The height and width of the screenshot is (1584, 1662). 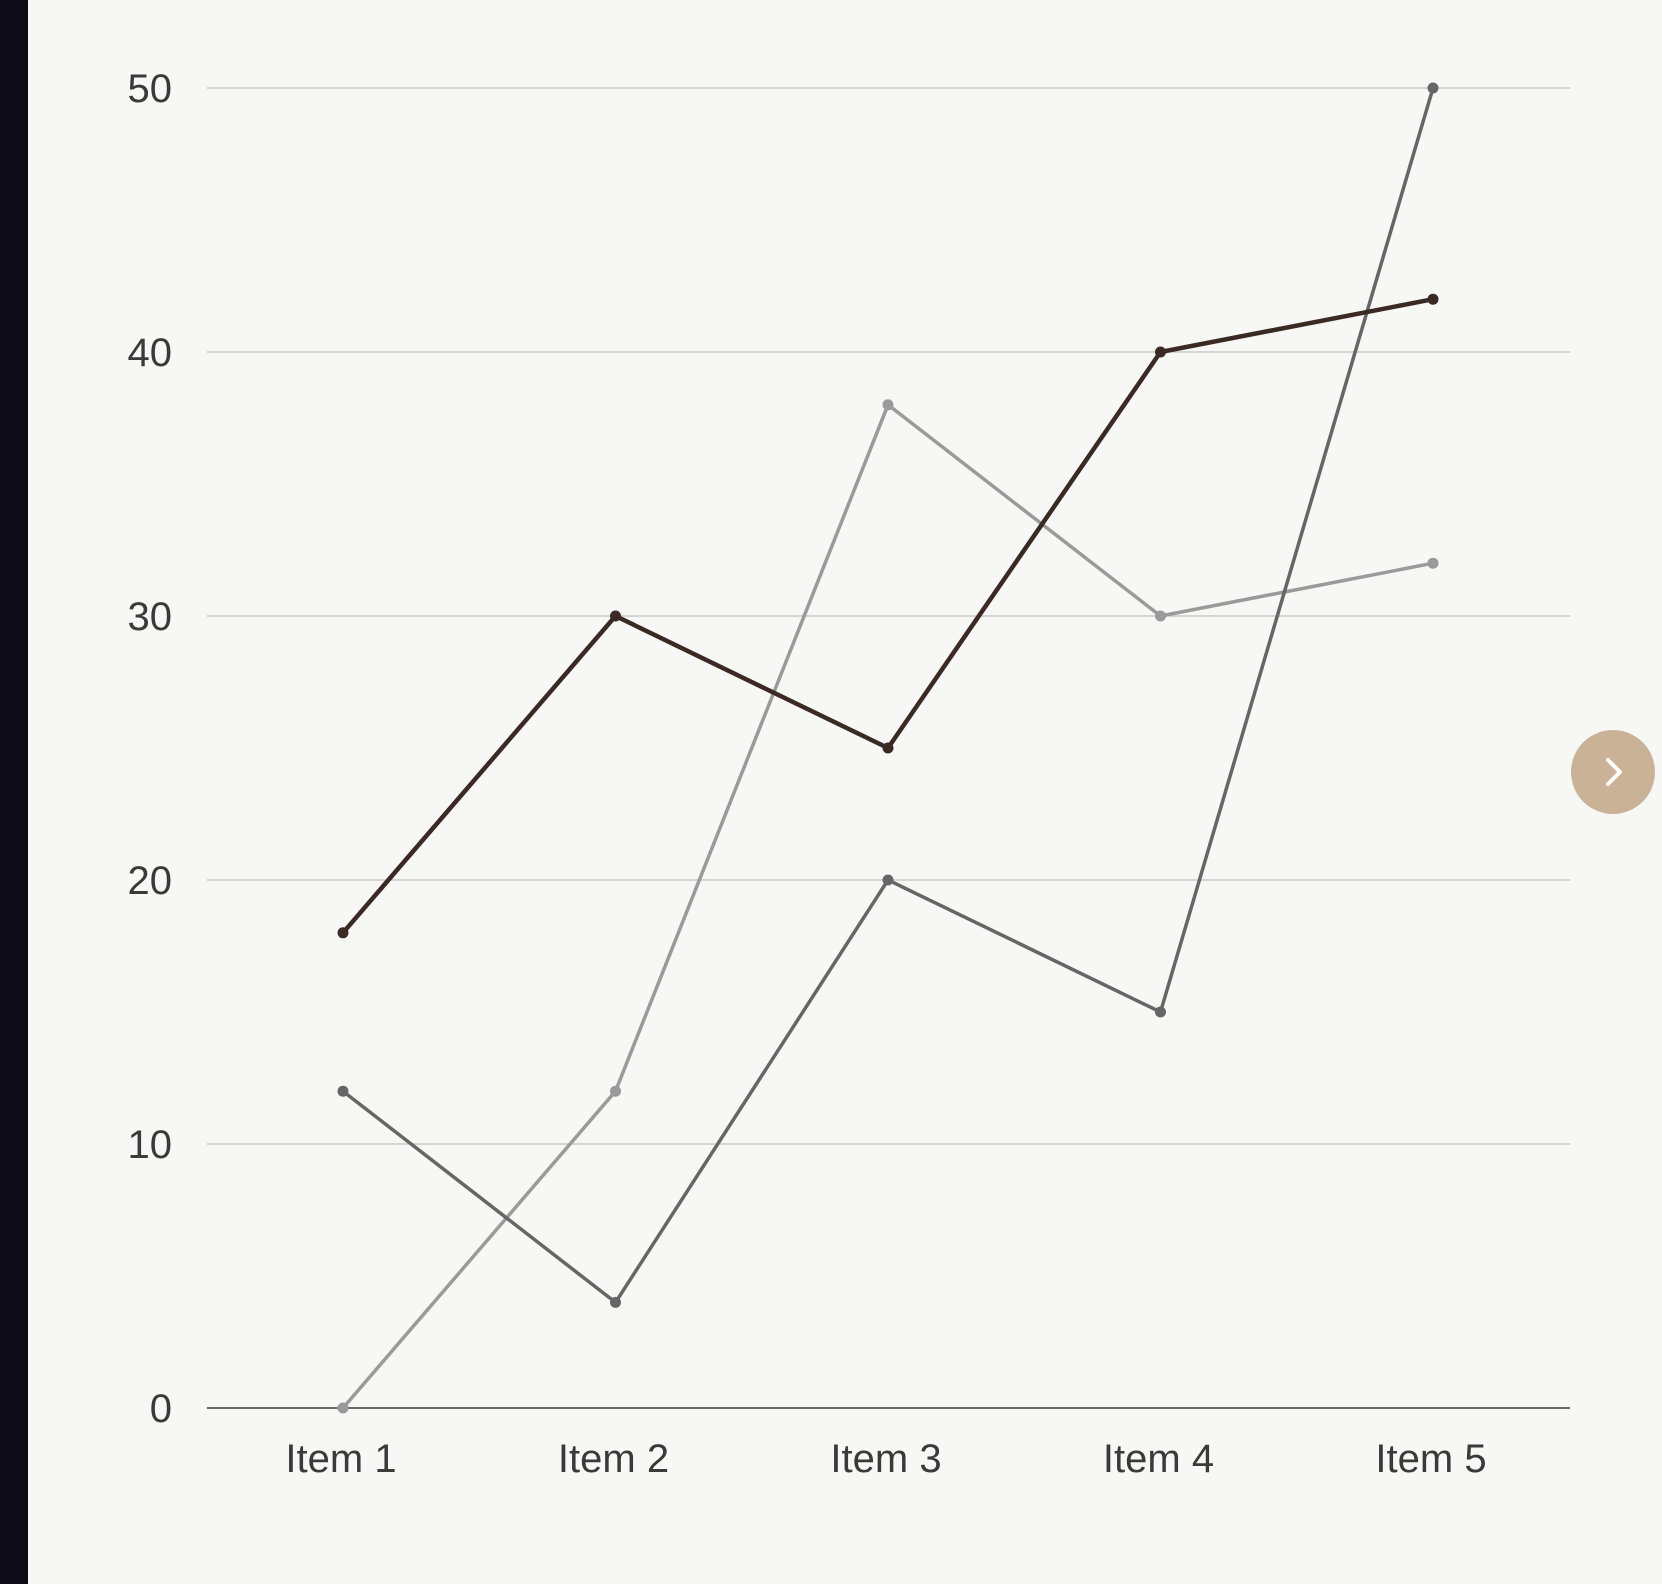 I want to click on x-axis-tick-labels: Item 1 Item 2 Item 3 Item 4 Item 5, so click(x=885, y=1459).